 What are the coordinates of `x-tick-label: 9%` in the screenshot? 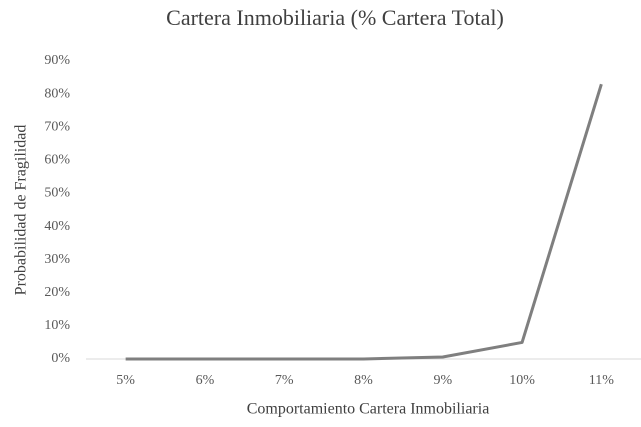 It's located at (442, 380).